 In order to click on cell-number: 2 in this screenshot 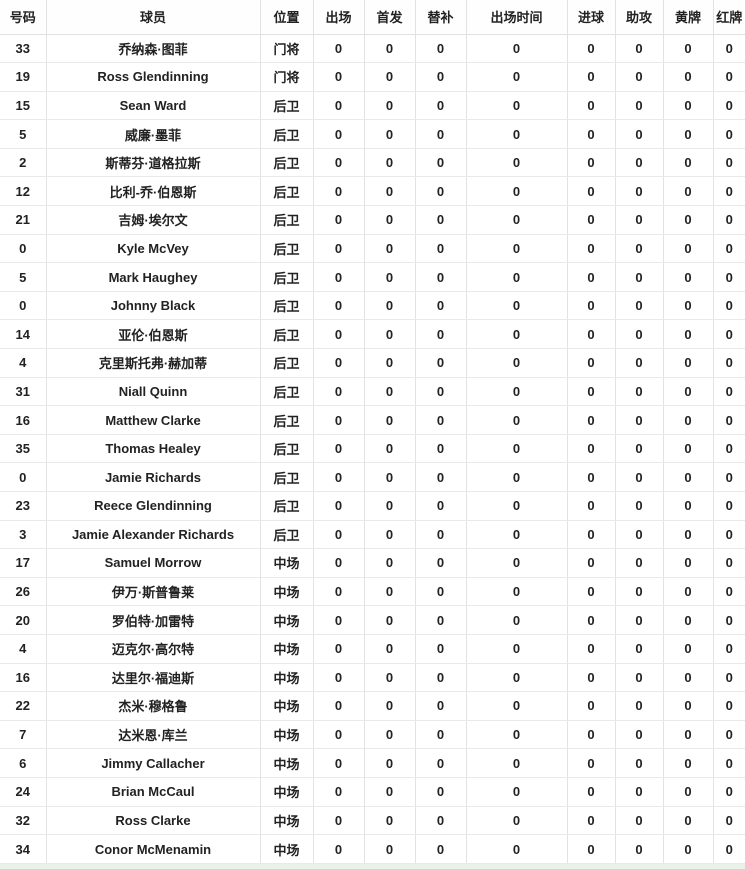, I will do `click(23, 163)`.